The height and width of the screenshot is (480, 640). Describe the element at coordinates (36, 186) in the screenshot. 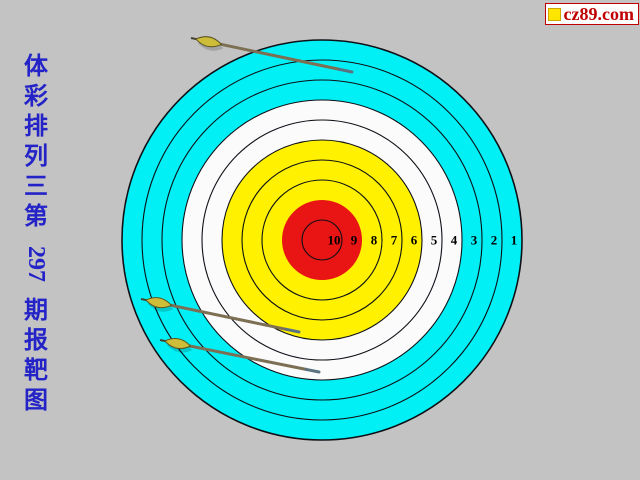

I see `title-char: 三` at that location.